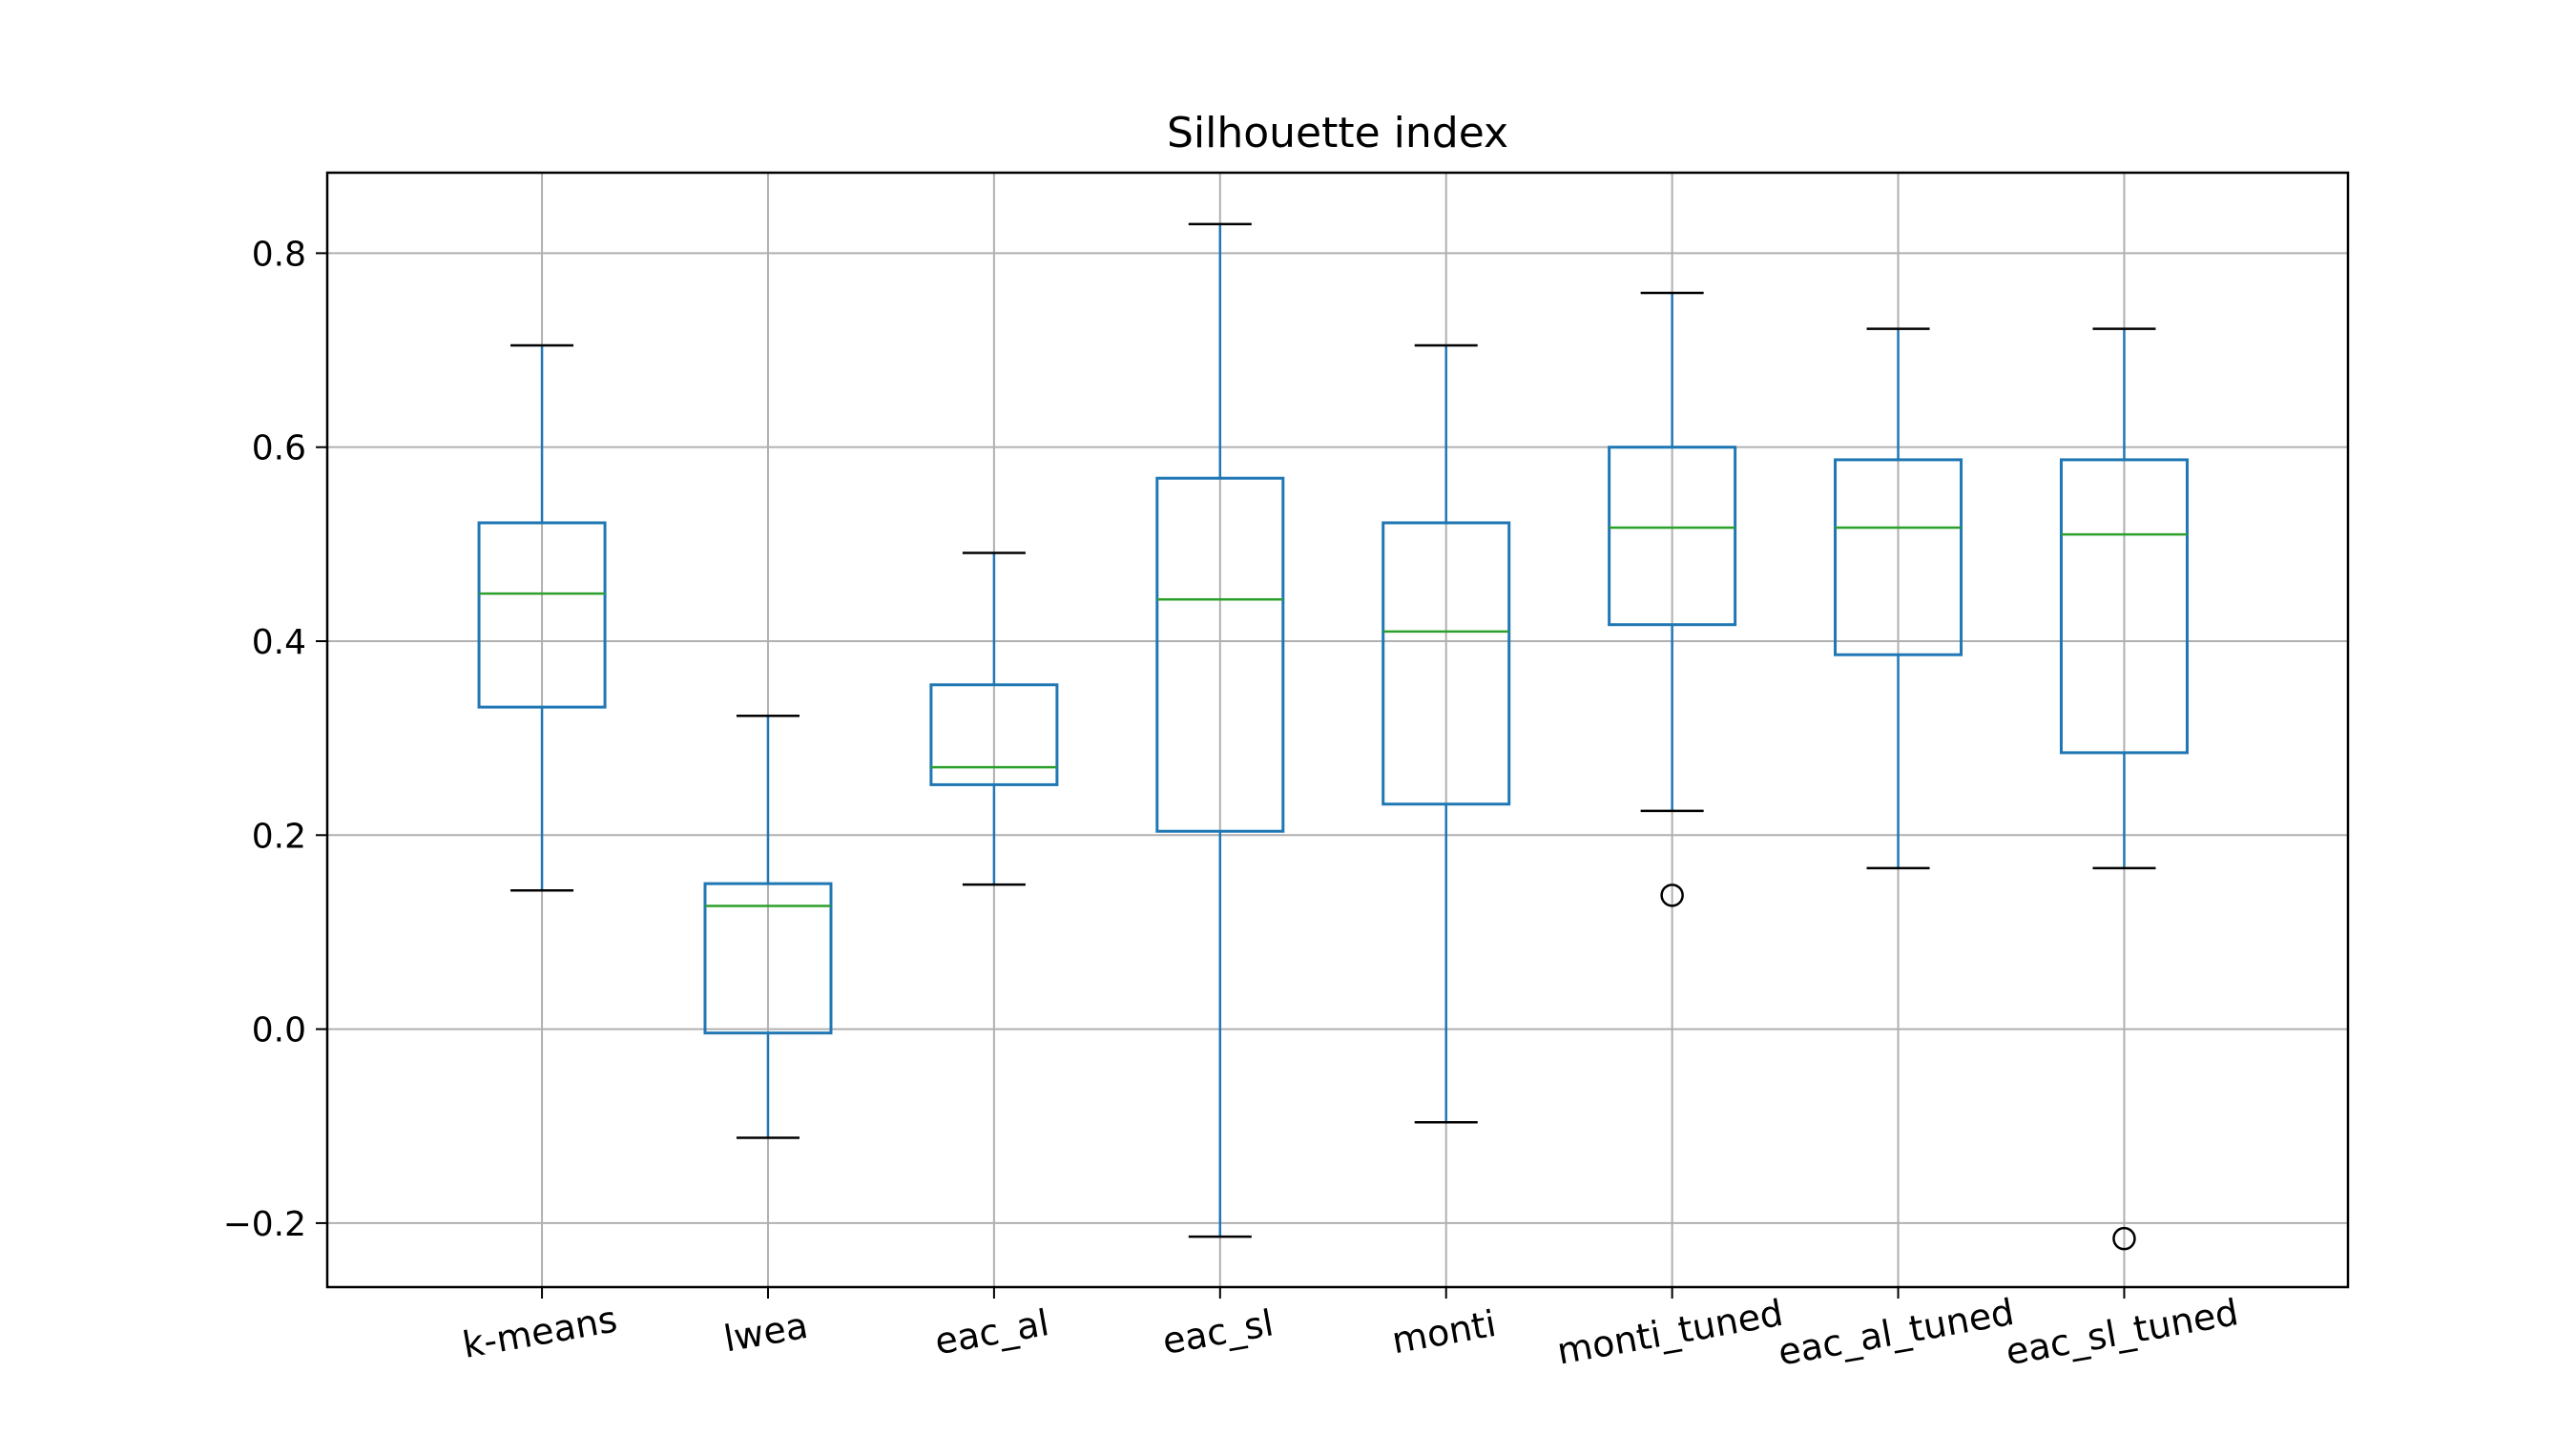  I want to click on x-tick-label: lwea, so click(765, 1332).